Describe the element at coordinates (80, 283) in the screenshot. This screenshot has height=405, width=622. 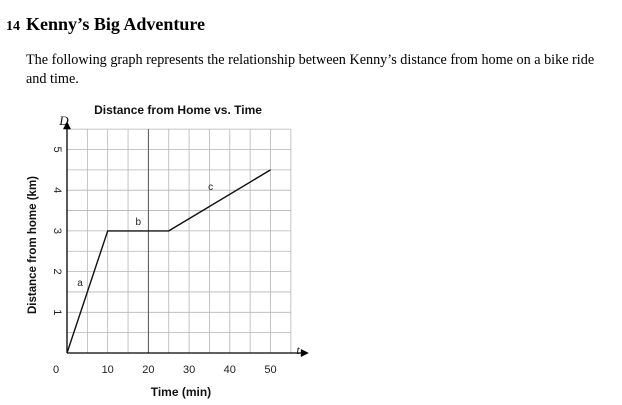
I see `segment-label-a: a` at that location.